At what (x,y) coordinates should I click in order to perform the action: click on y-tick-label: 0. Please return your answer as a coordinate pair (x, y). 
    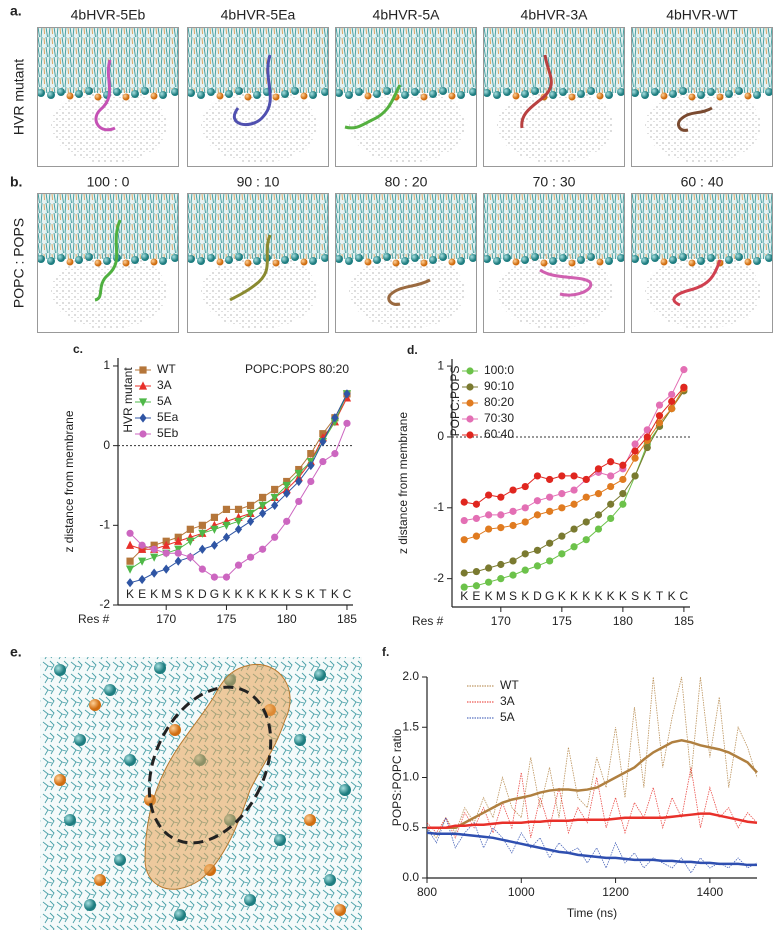
    Looking at the image, I should click on (440, 436).